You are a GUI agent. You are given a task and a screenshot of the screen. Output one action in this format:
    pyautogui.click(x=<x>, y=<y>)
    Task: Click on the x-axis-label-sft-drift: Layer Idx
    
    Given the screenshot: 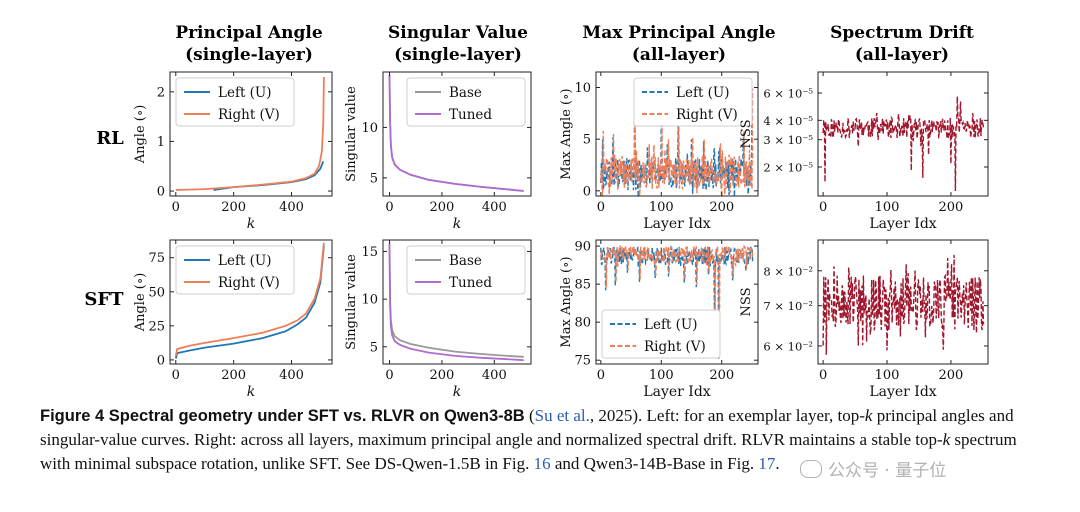 What is the action you would take?
    pyautogui.click(x=902, y=392)
    